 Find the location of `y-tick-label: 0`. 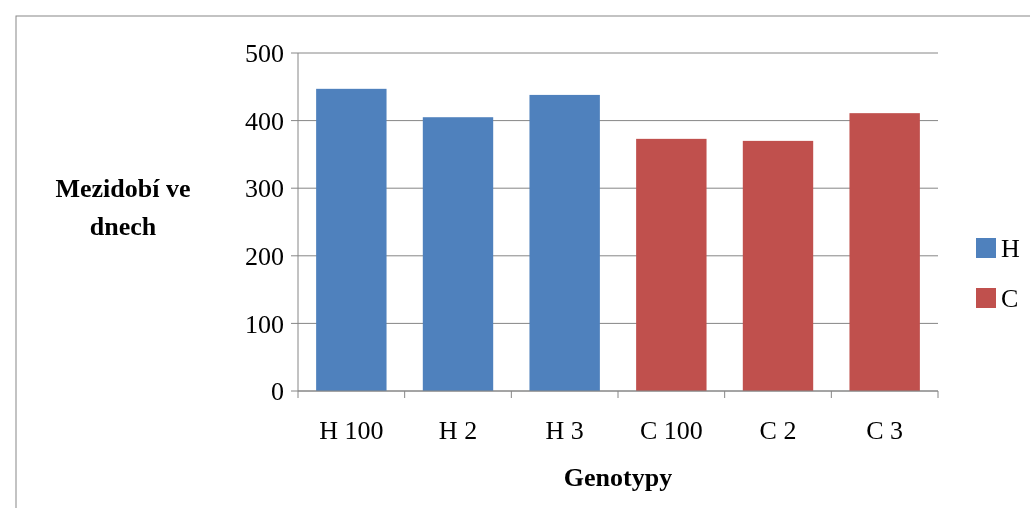

y-tick-label: 0 is located at coordinates (277, 392).